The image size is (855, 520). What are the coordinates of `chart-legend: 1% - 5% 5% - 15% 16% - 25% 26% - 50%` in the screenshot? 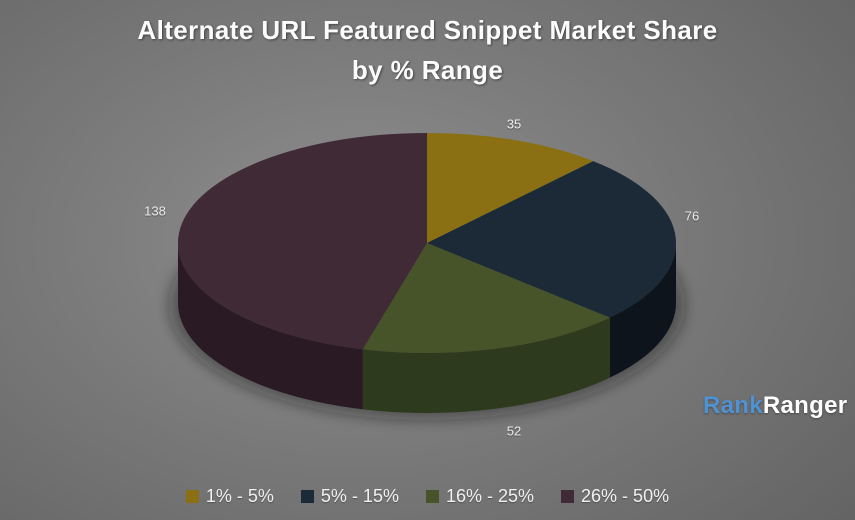 It's located at (427, 496).